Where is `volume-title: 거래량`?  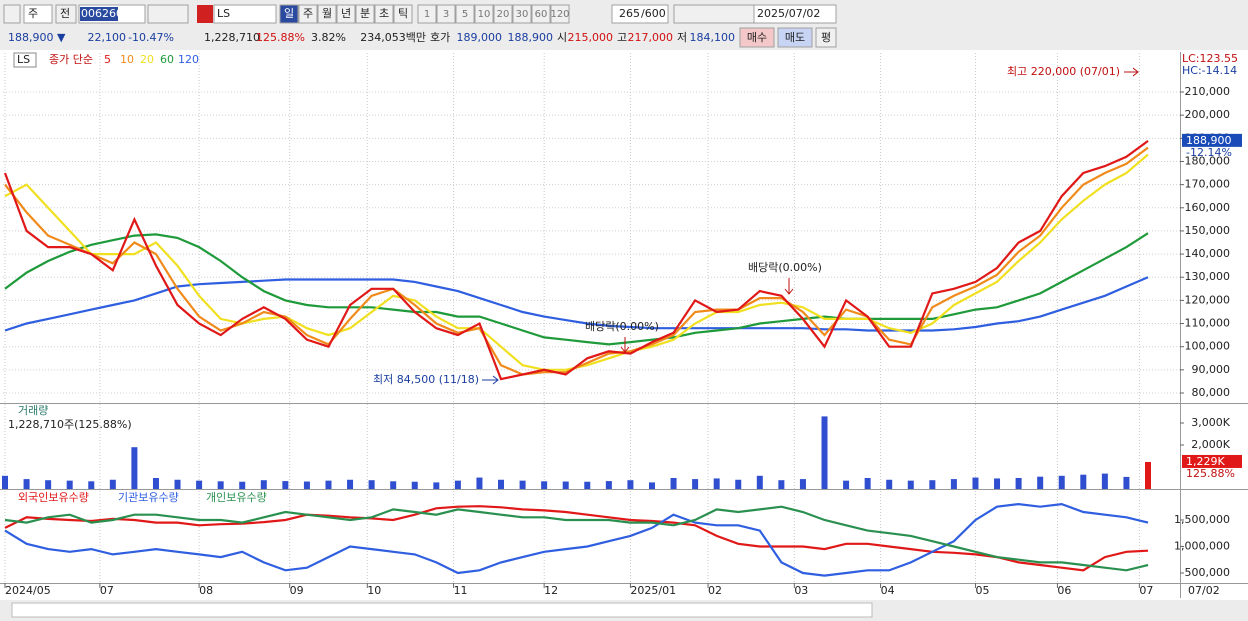
volume-title: 거래량 is located at coordinates (33, 410).